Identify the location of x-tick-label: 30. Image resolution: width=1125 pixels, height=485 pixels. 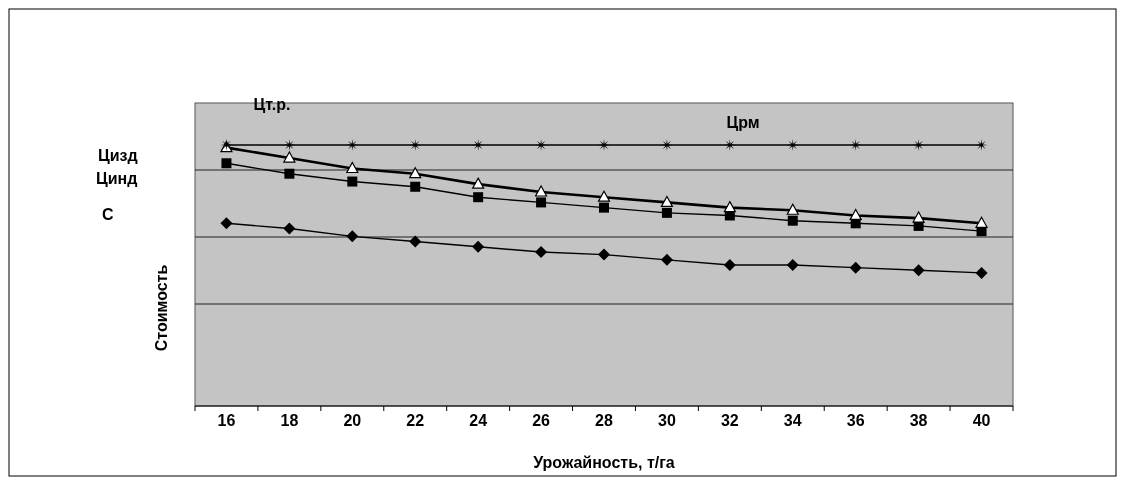
(667, 420).